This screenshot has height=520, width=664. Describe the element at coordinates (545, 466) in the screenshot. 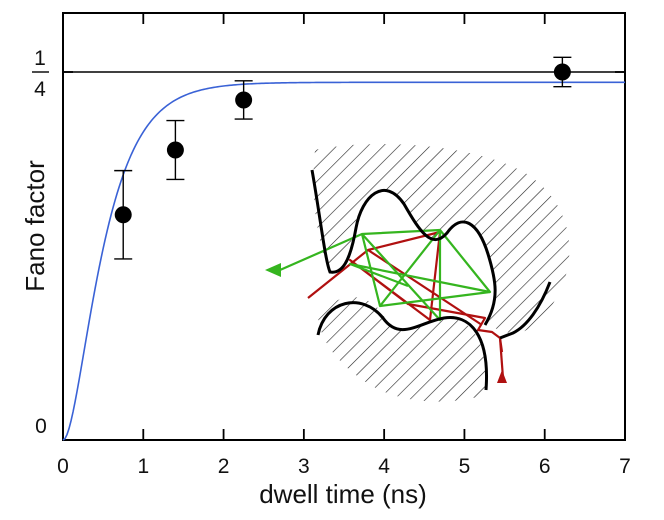

I see `x-tick-label-6: 6` at that location.